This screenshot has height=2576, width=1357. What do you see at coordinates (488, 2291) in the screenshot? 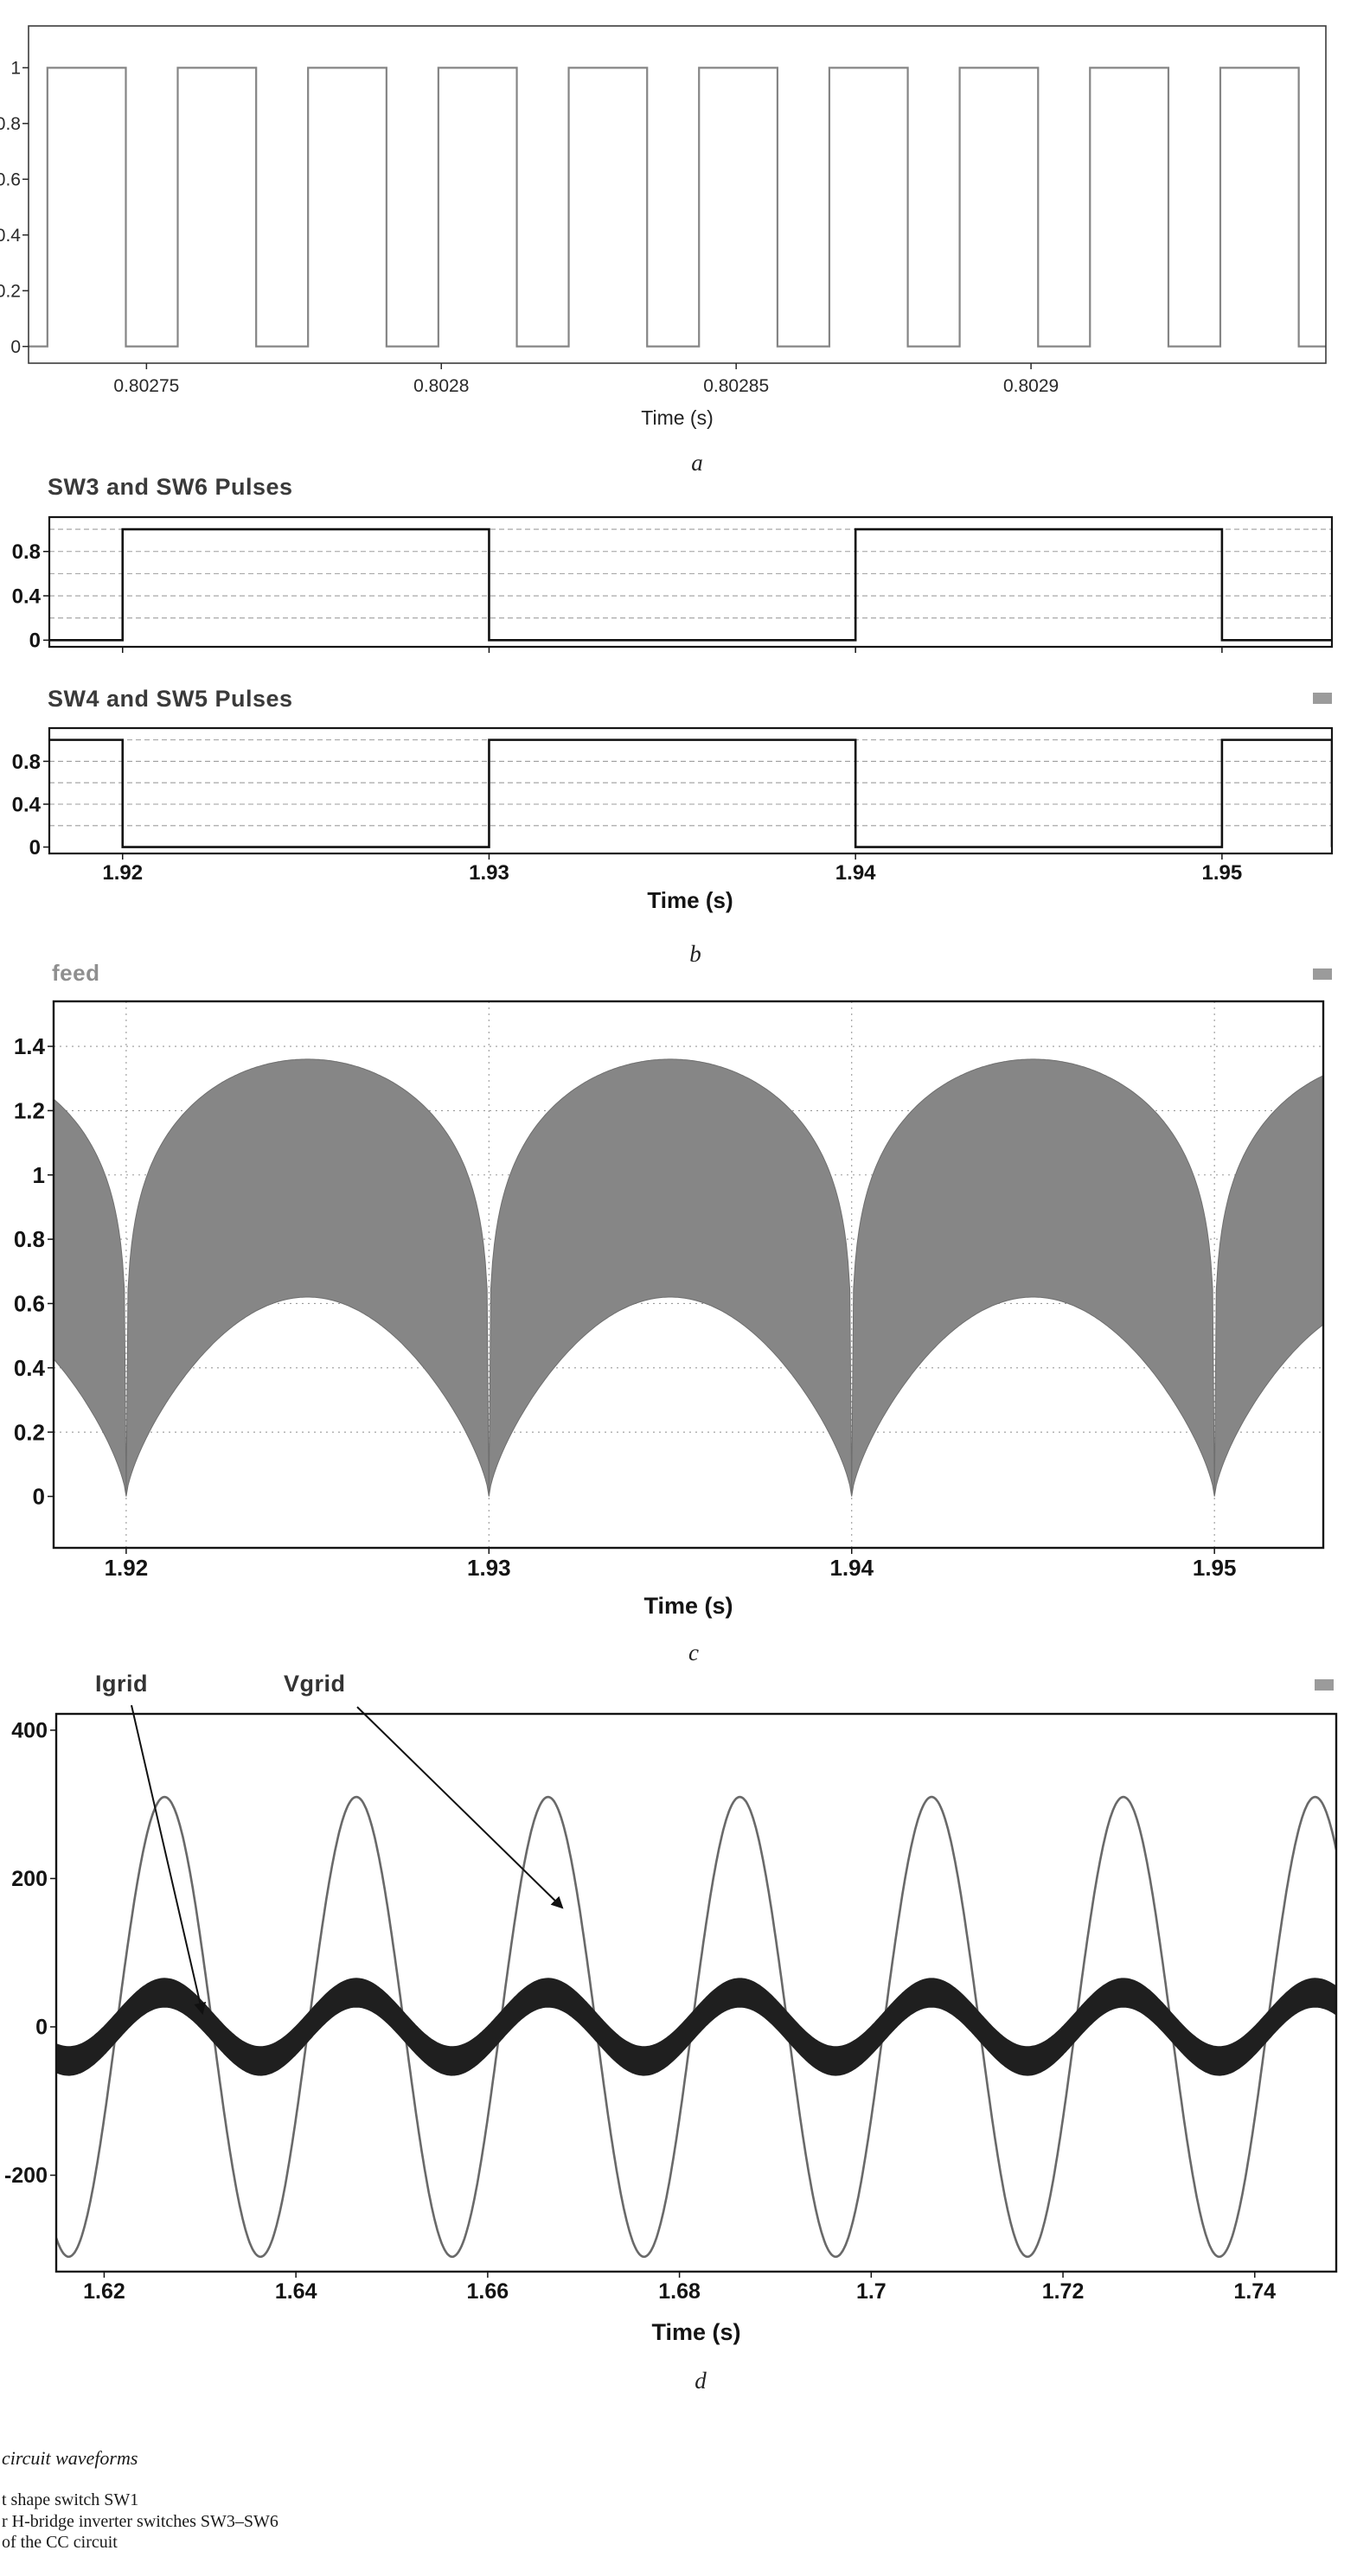
I see `x-tick-label: 1.66` at bounding box center [488, 2291].